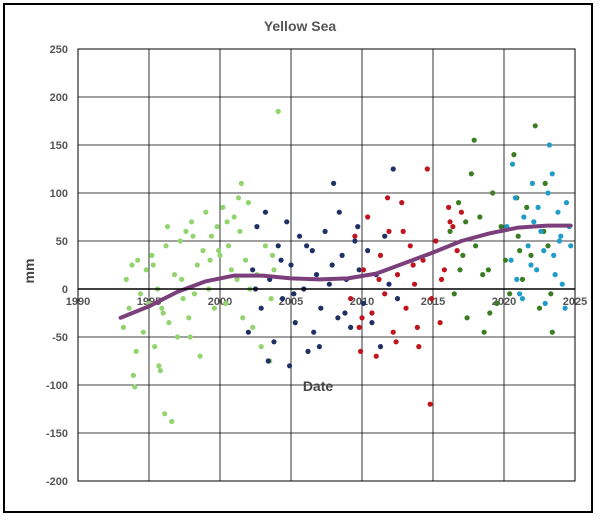 The width and height of the screenshot is (600, 520). What do you see at coordinates (59, 194) in the screenshot?
I see `y-tick-label-100: 100` at bounding box center [59, 194].